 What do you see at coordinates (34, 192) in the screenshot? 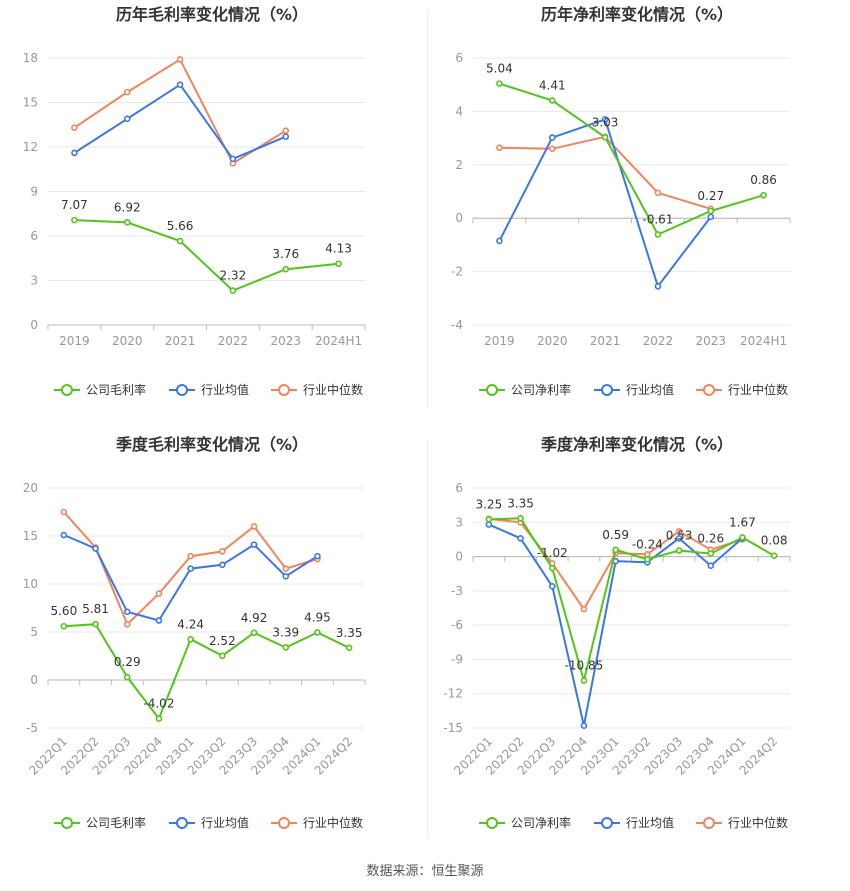
I see `y-tick-label: 9` at bounding box center [34, 192].